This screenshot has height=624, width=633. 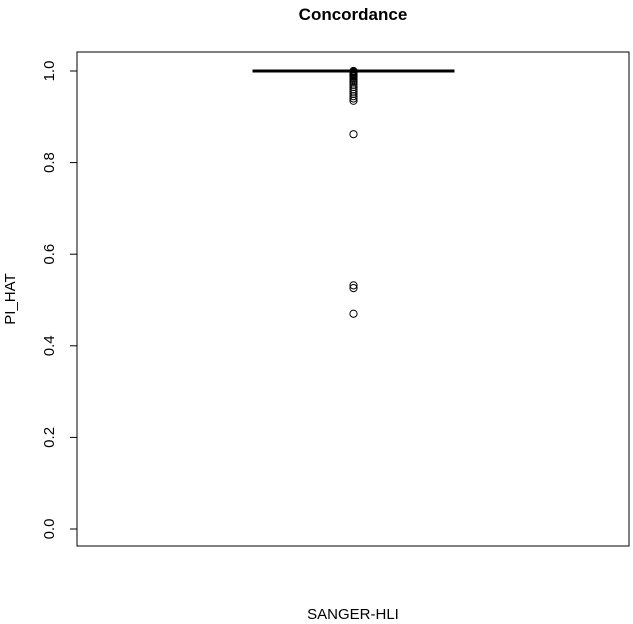 I want to click on chart-title: Concordance, so click(x=353, y=14).